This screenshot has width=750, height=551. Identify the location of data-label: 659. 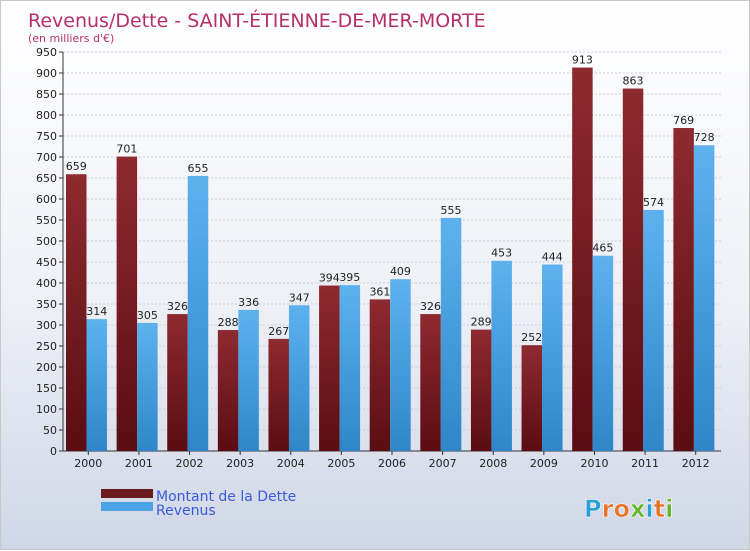
(76, 166).